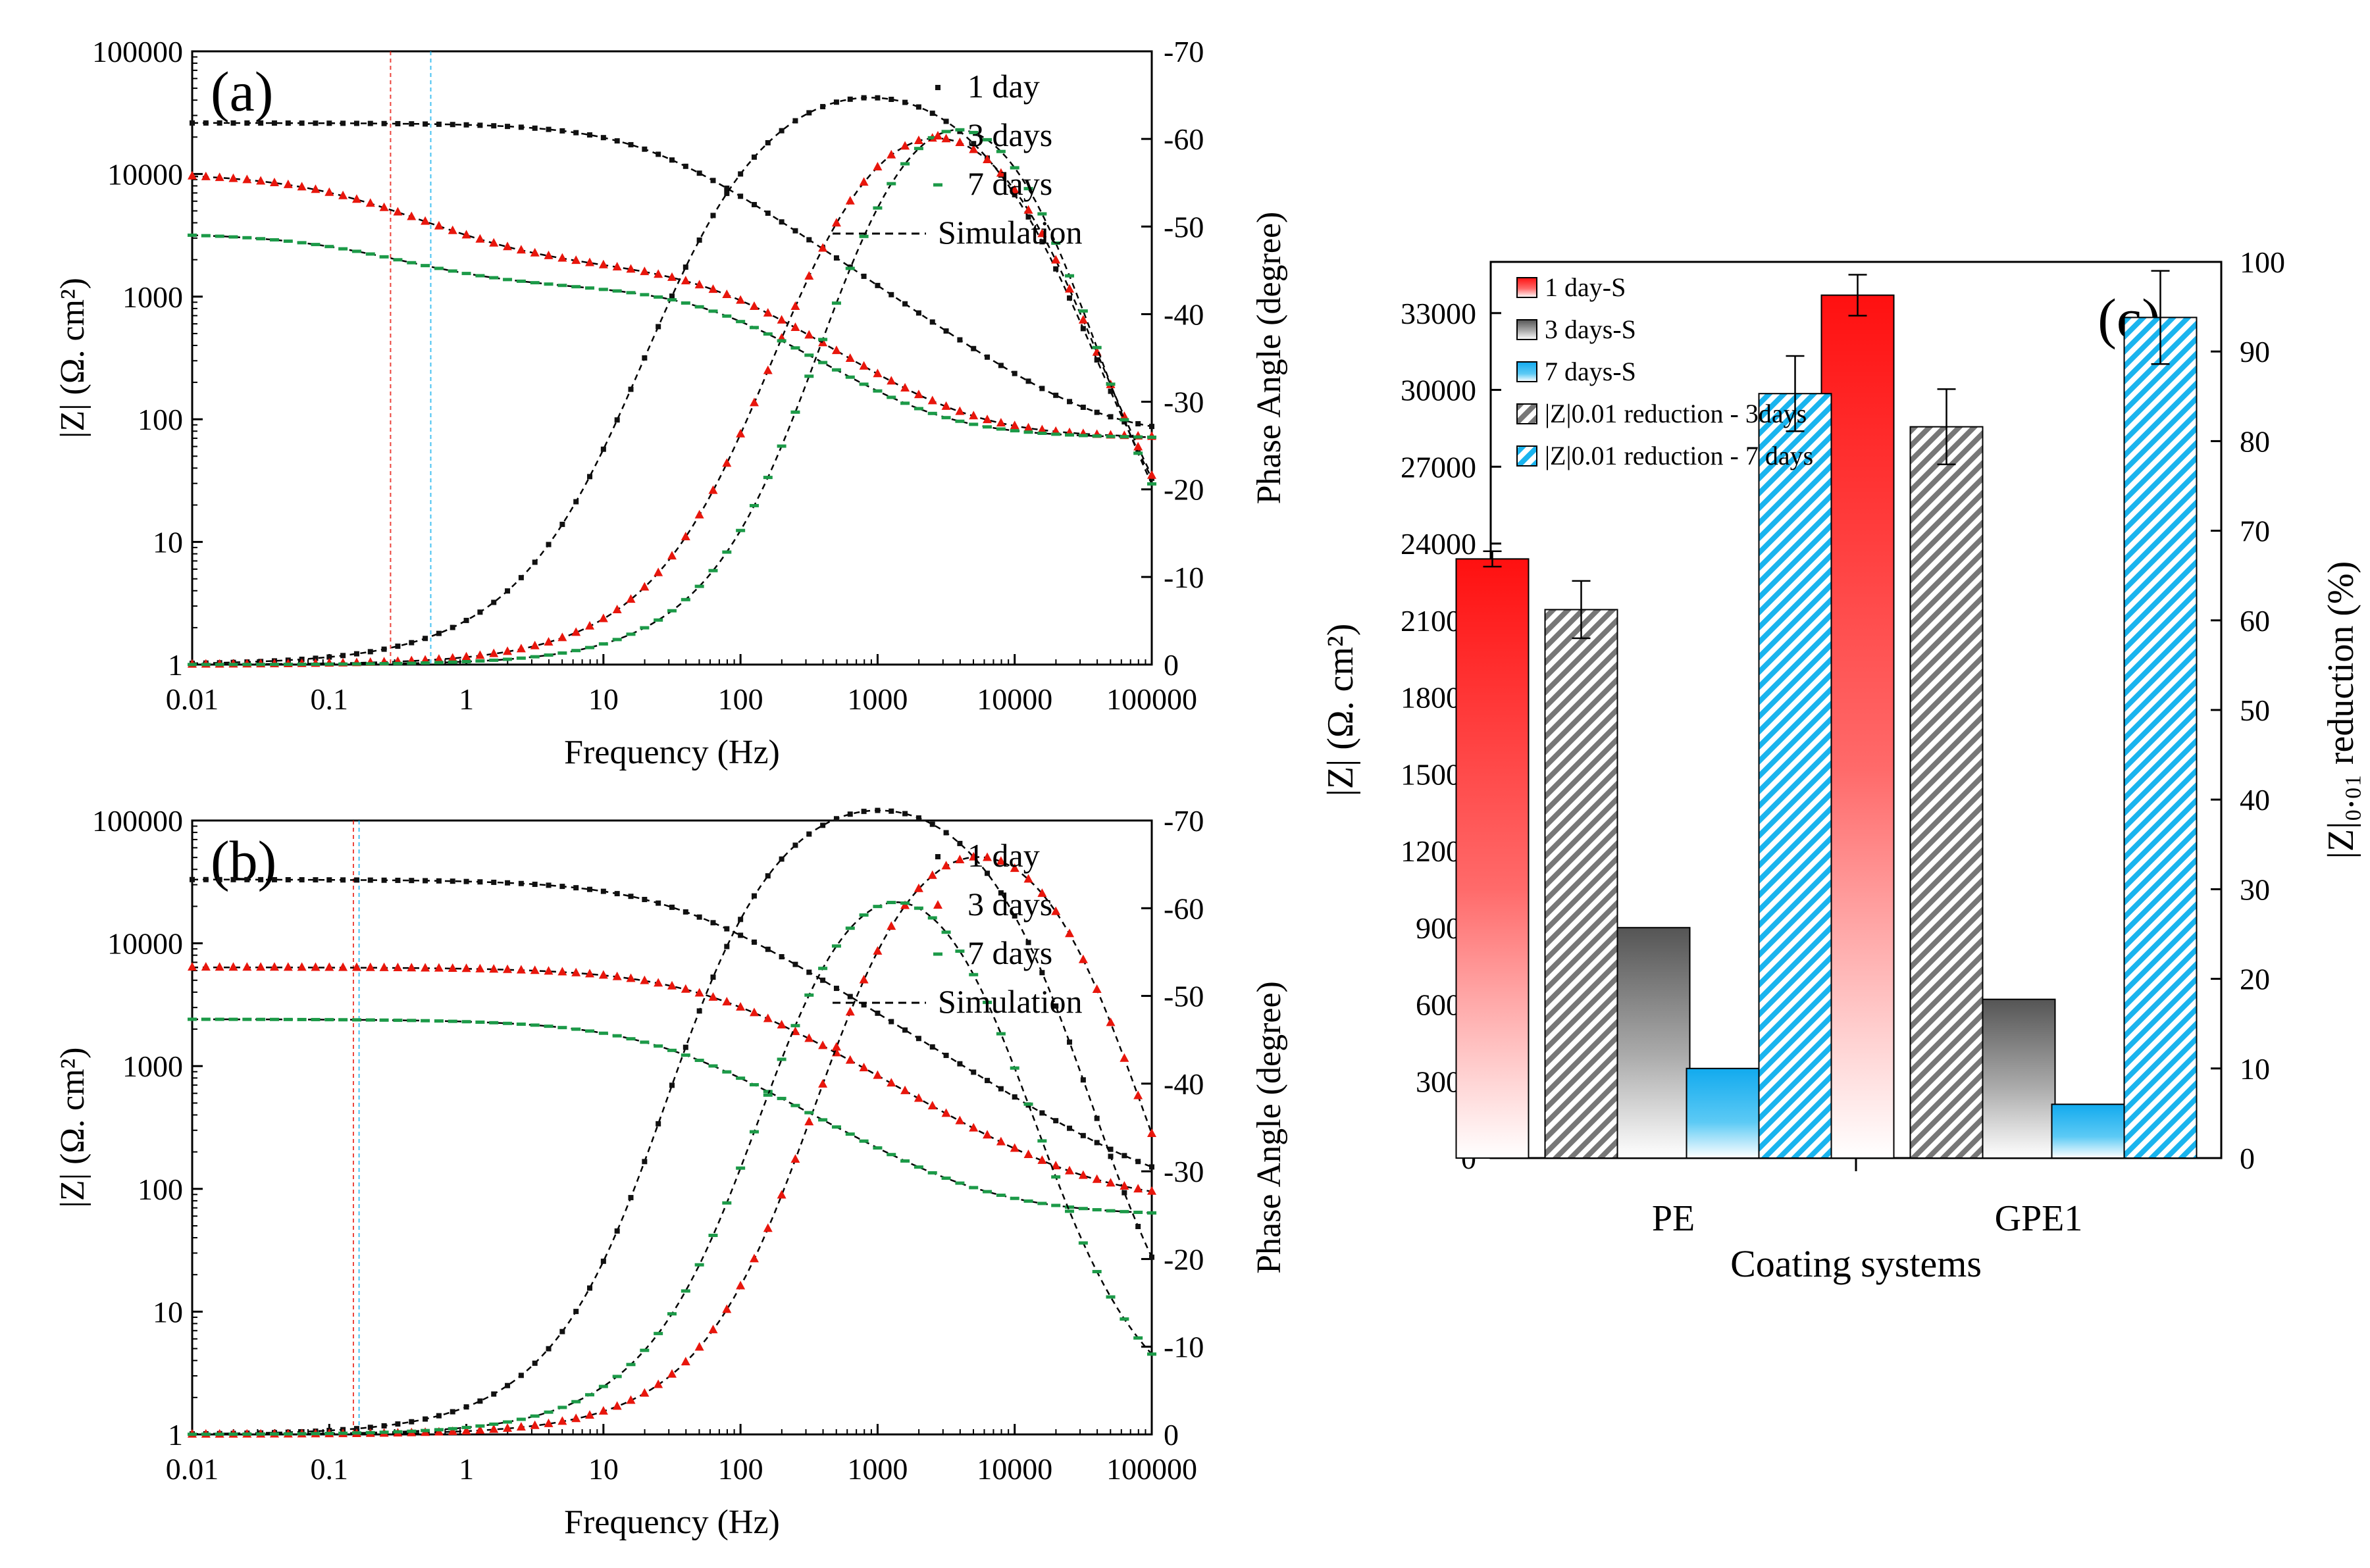  What do you see at coordinates (2039, 1218) in the screenshot?
I see `x-category-label: GPE1` at bounding box center [2039, 1218].